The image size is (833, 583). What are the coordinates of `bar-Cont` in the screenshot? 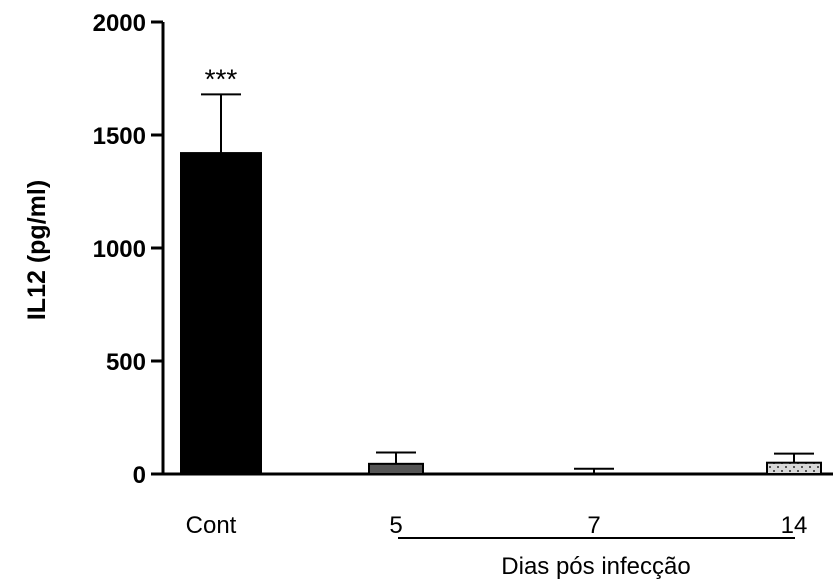 It's located at (221, 314).